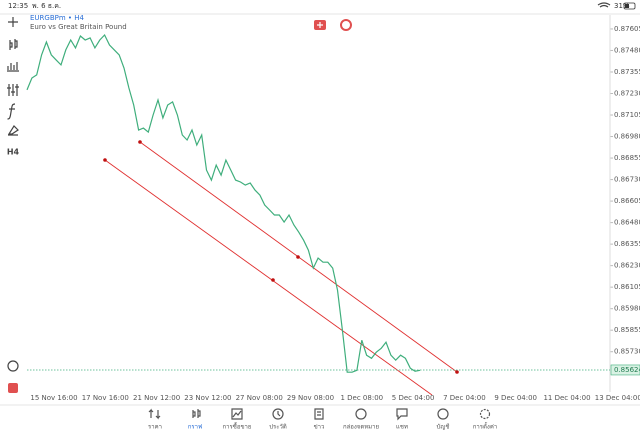 Image resolution: width=640 pixels, height=447 pixels. Describe the element at coordinates (13, 130) in the screenshot. I see `objects-tool` at that location.